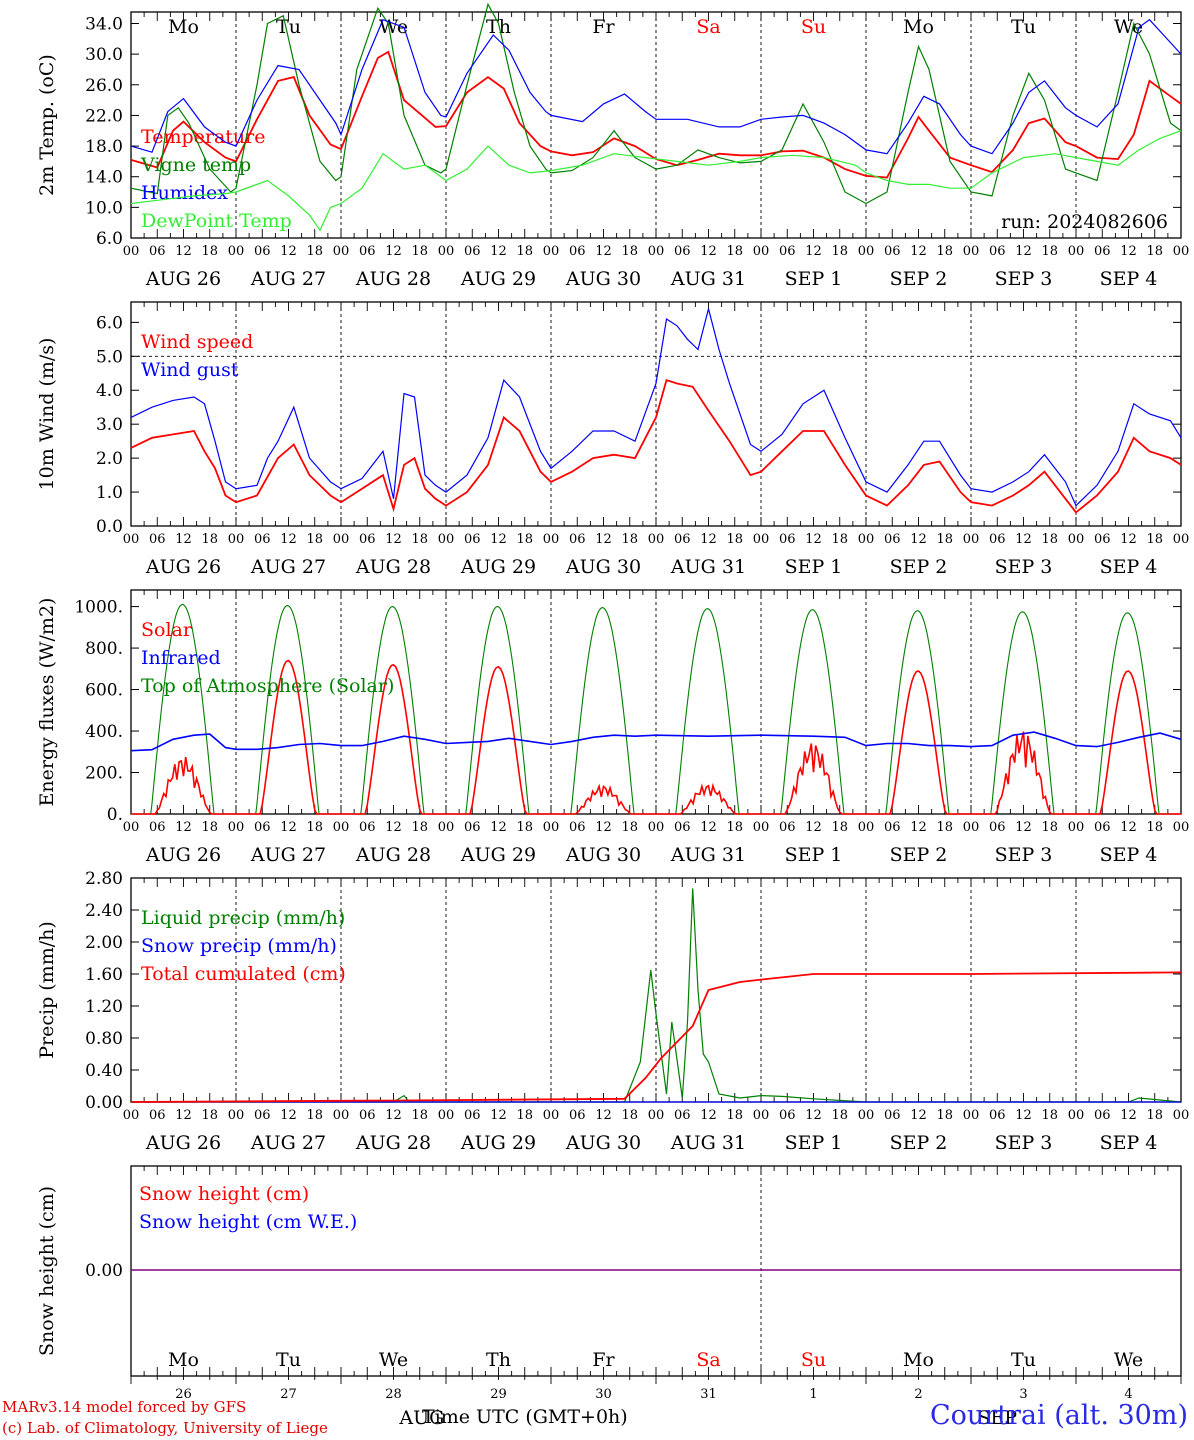 This screenshot has height=1440, width=1194. I want to click on run-label: run: 2024082606, so click(1084, 222).